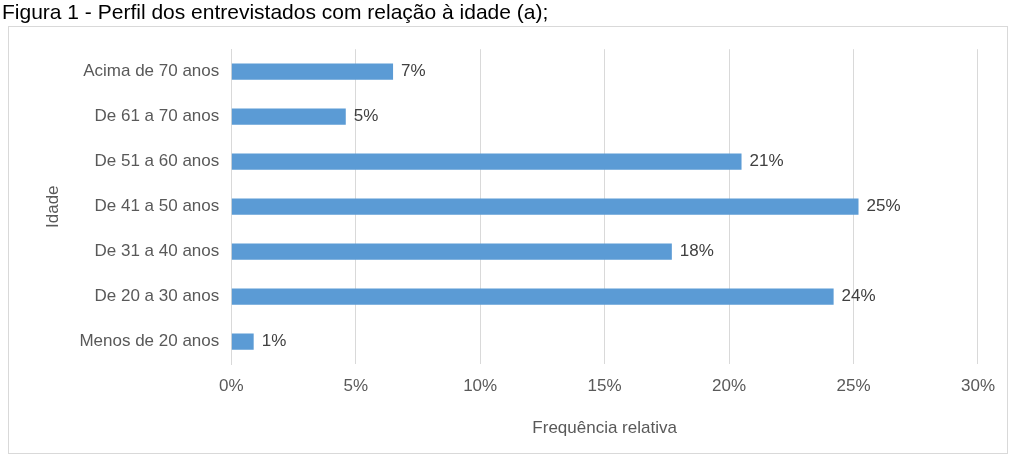 This screenshot has width=1014, height=457. Describe the element at coordinates (157, 296) in the screenshot. I see `y-tick-label: De 20 a 30 anos` at that location.